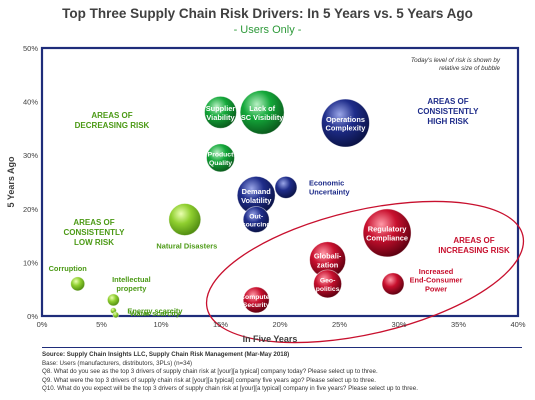  I want to click on bubble-water-scarcity, so click(116, 315).